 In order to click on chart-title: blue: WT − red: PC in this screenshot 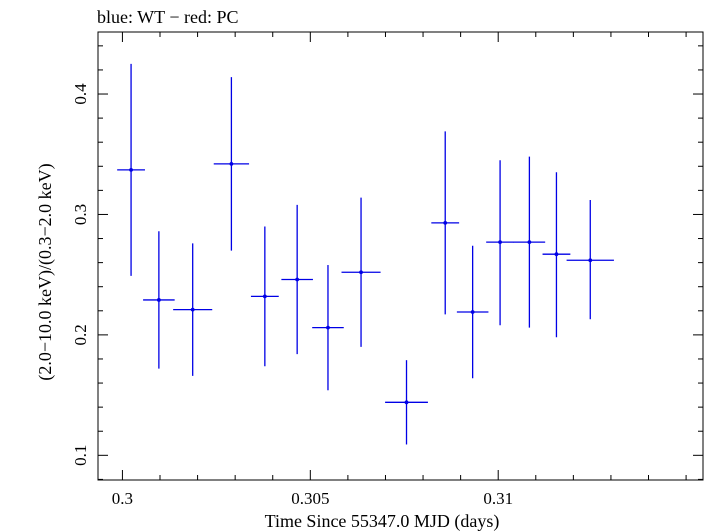, I will do `click(167, 17)`.